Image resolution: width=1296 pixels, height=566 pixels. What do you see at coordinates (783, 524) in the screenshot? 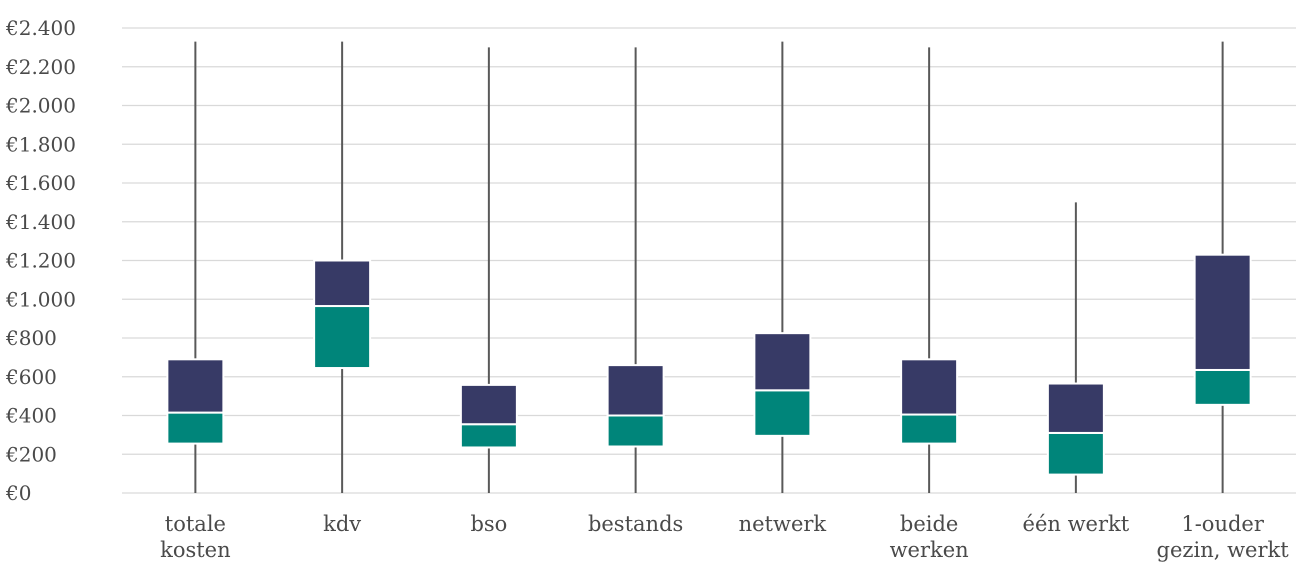
I see `x-category-label: netwerk` at bounding box center [783, 524].